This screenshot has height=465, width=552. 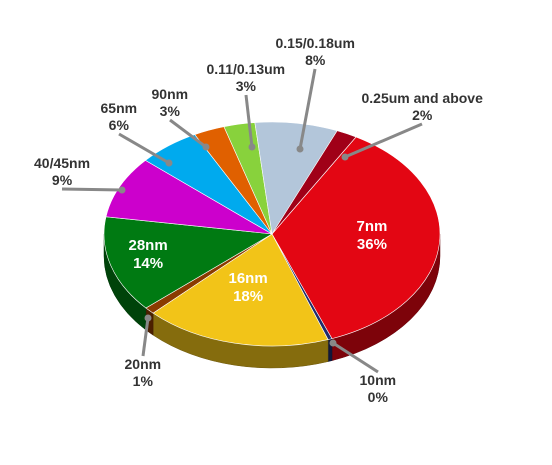 What do you see at coordinates (118, 125) in the screenshot?
I see `slice-label-percent: 6%` at bounding box center [118, 125].